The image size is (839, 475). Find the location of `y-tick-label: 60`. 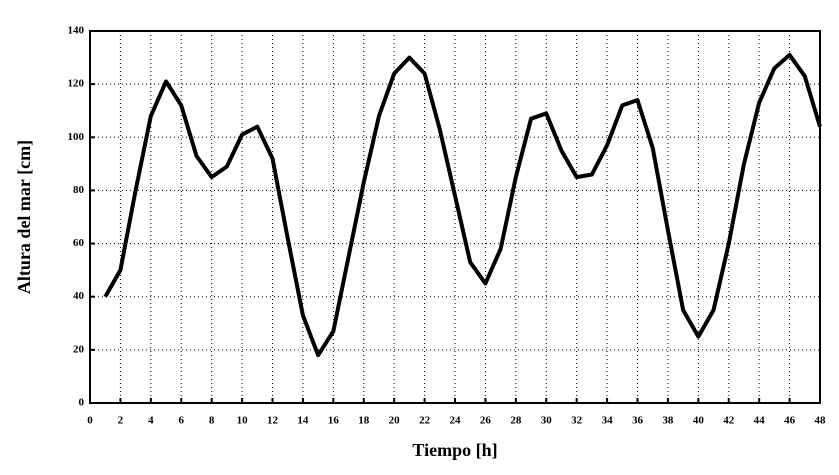

y-tick-label: 60 is located at coordinates (79, 243).